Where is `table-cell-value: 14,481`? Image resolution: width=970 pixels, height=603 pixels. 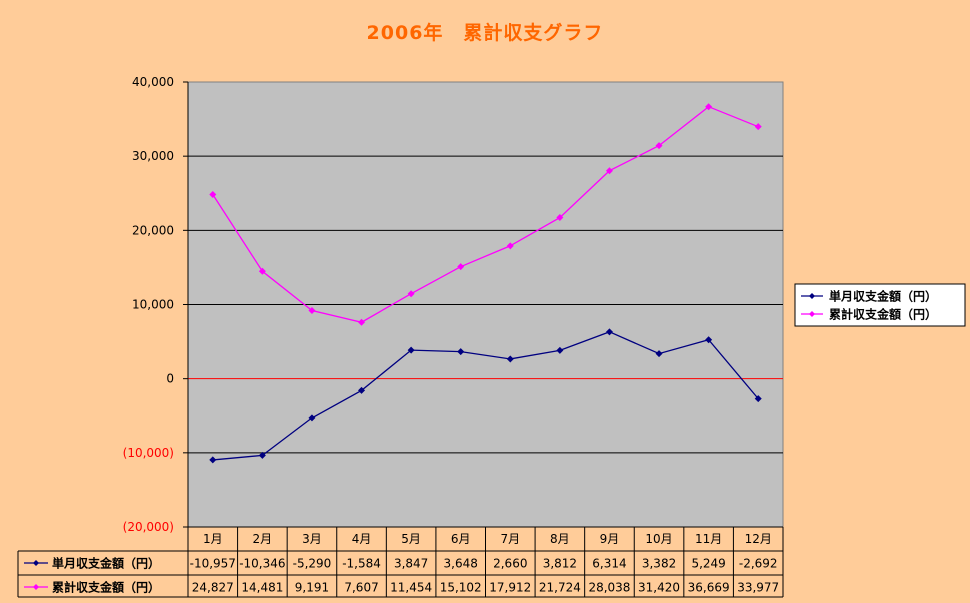 table-cell-value: 14,481 is located at coordinates (262, 588).